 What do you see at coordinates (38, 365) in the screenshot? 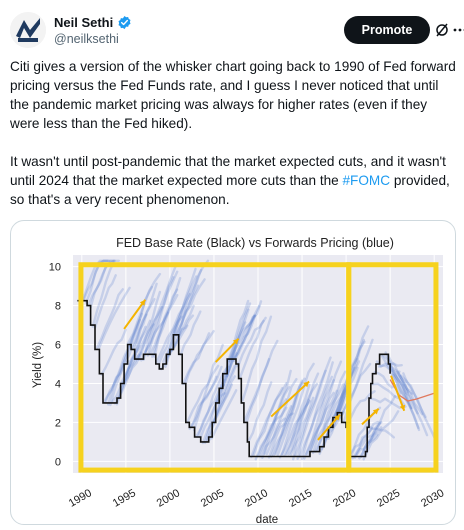
I see `chart-y-axis-label: Yield (%)` at bounding box center [38, 365].